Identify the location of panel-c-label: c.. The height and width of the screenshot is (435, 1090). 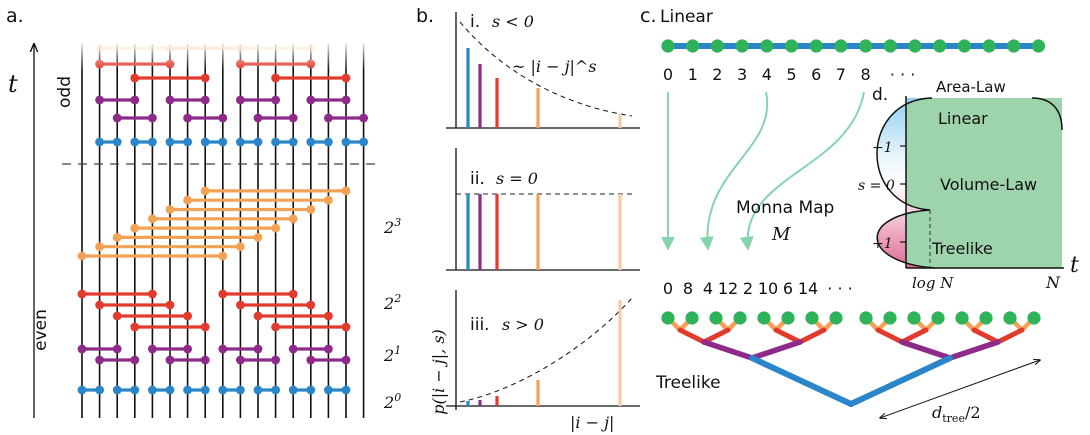
(648, 16).